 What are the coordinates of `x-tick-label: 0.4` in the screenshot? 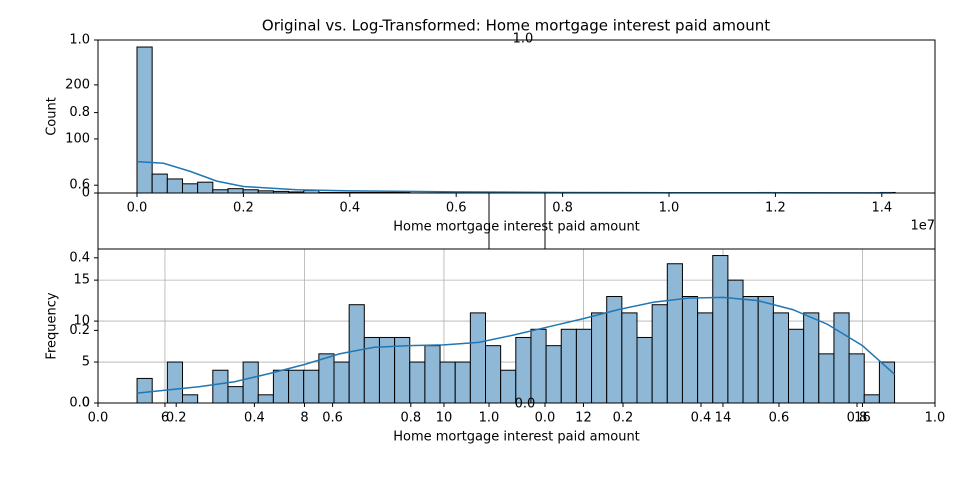 It's located at (349, 208).